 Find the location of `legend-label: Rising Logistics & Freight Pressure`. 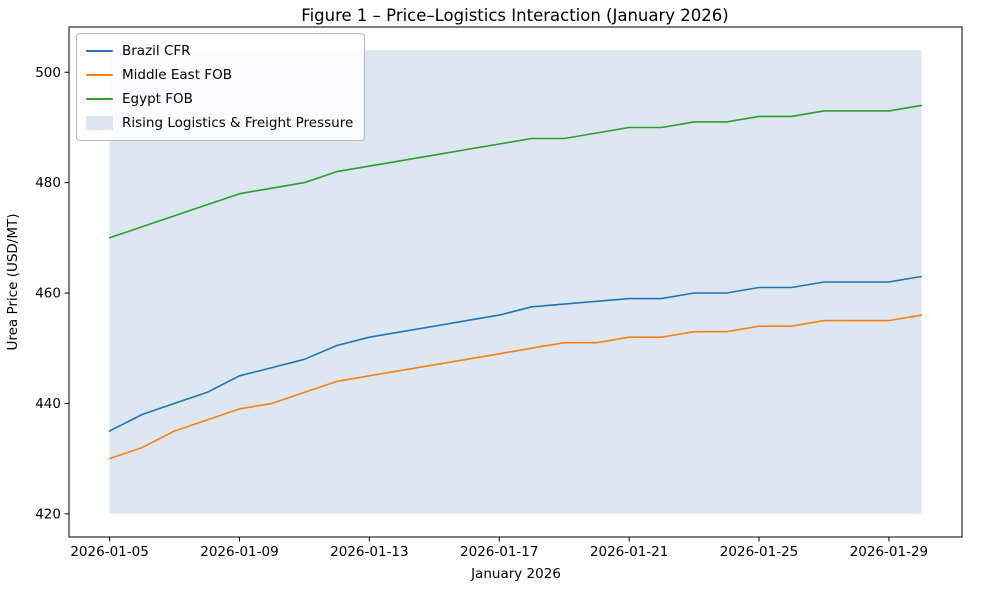

legend-label: Rising Logistics & Freight Pressure is located at coordinates (238, 123).